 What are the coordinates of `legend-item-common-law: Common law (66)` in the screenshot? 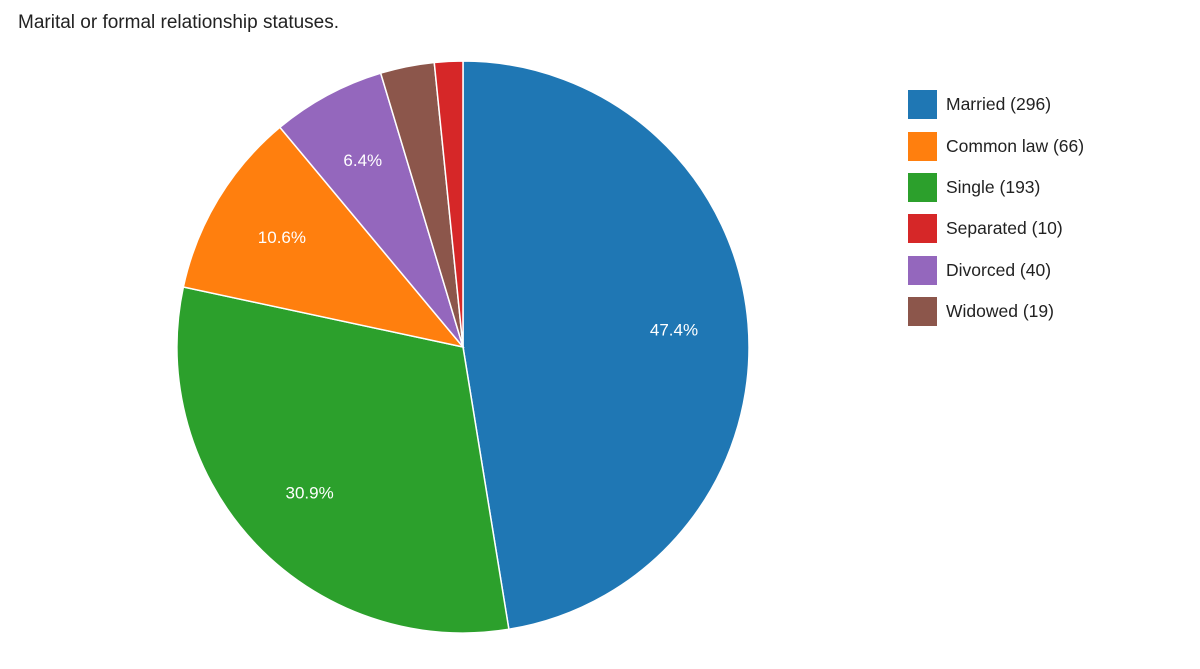 It's located at (996, 145).